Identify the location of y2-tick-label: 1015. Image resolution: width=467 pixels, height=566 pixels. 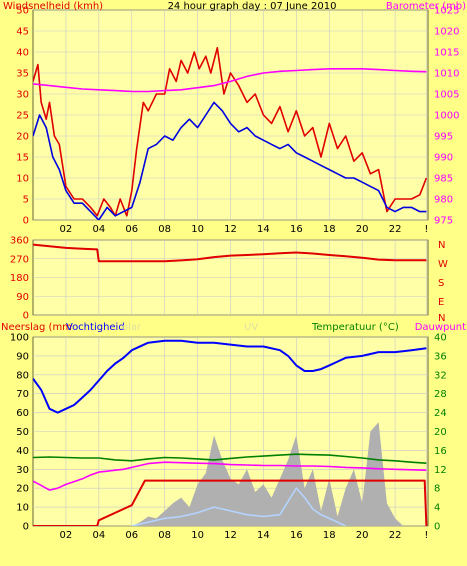
(446, 53).